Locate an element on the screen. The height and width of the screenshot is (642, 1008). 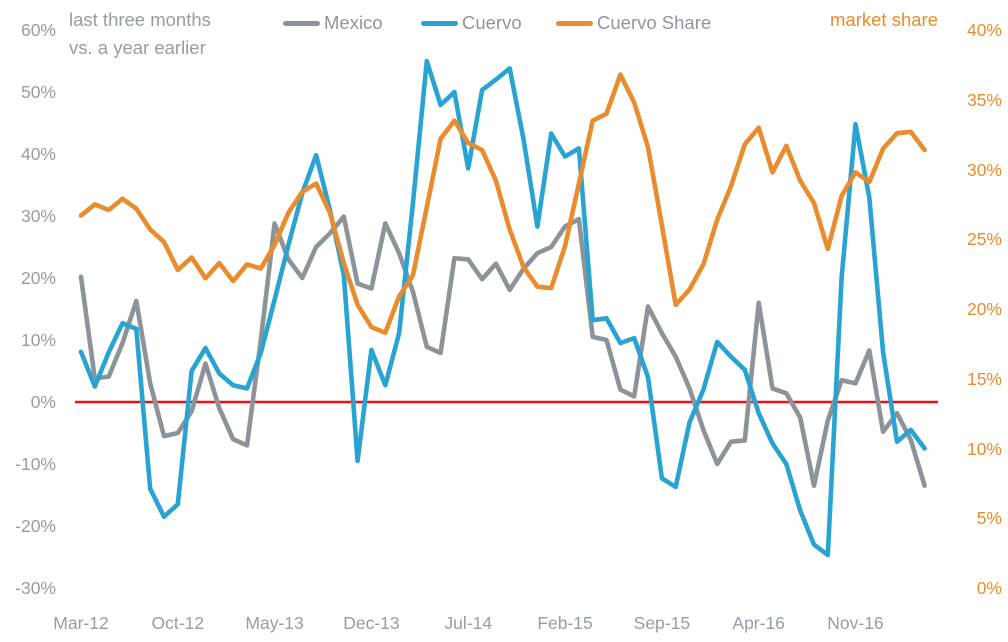
right-axis-tick-40%: 40% is located at coordinates (984, 30).